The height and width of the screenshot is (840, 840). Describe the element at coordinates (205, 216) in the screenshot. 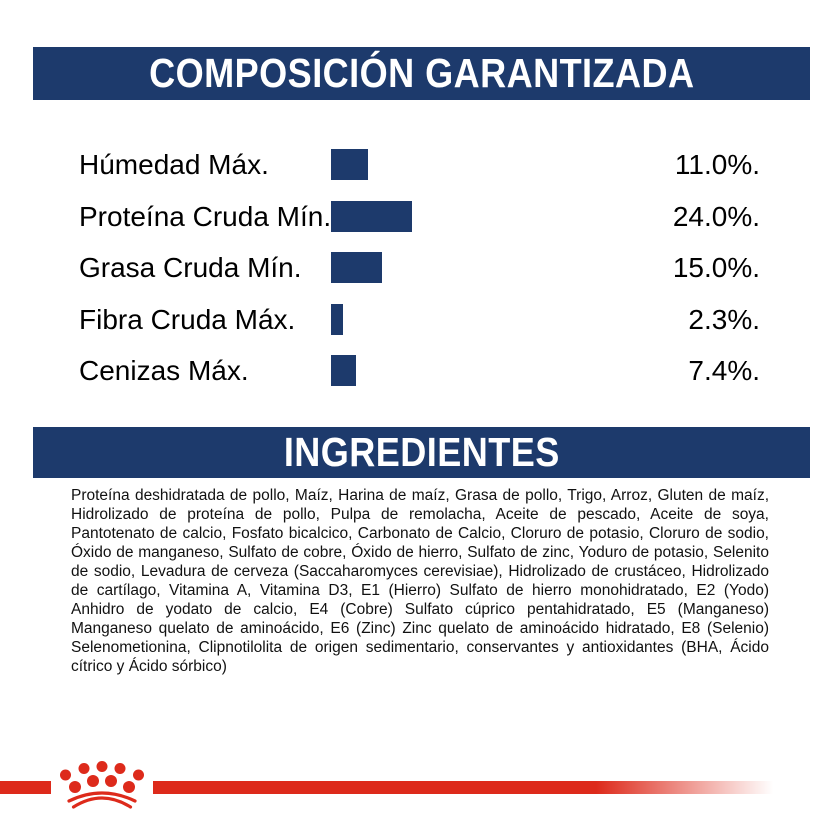

I see `nutrient-label: Proteína Cruda Mín.` at that location.